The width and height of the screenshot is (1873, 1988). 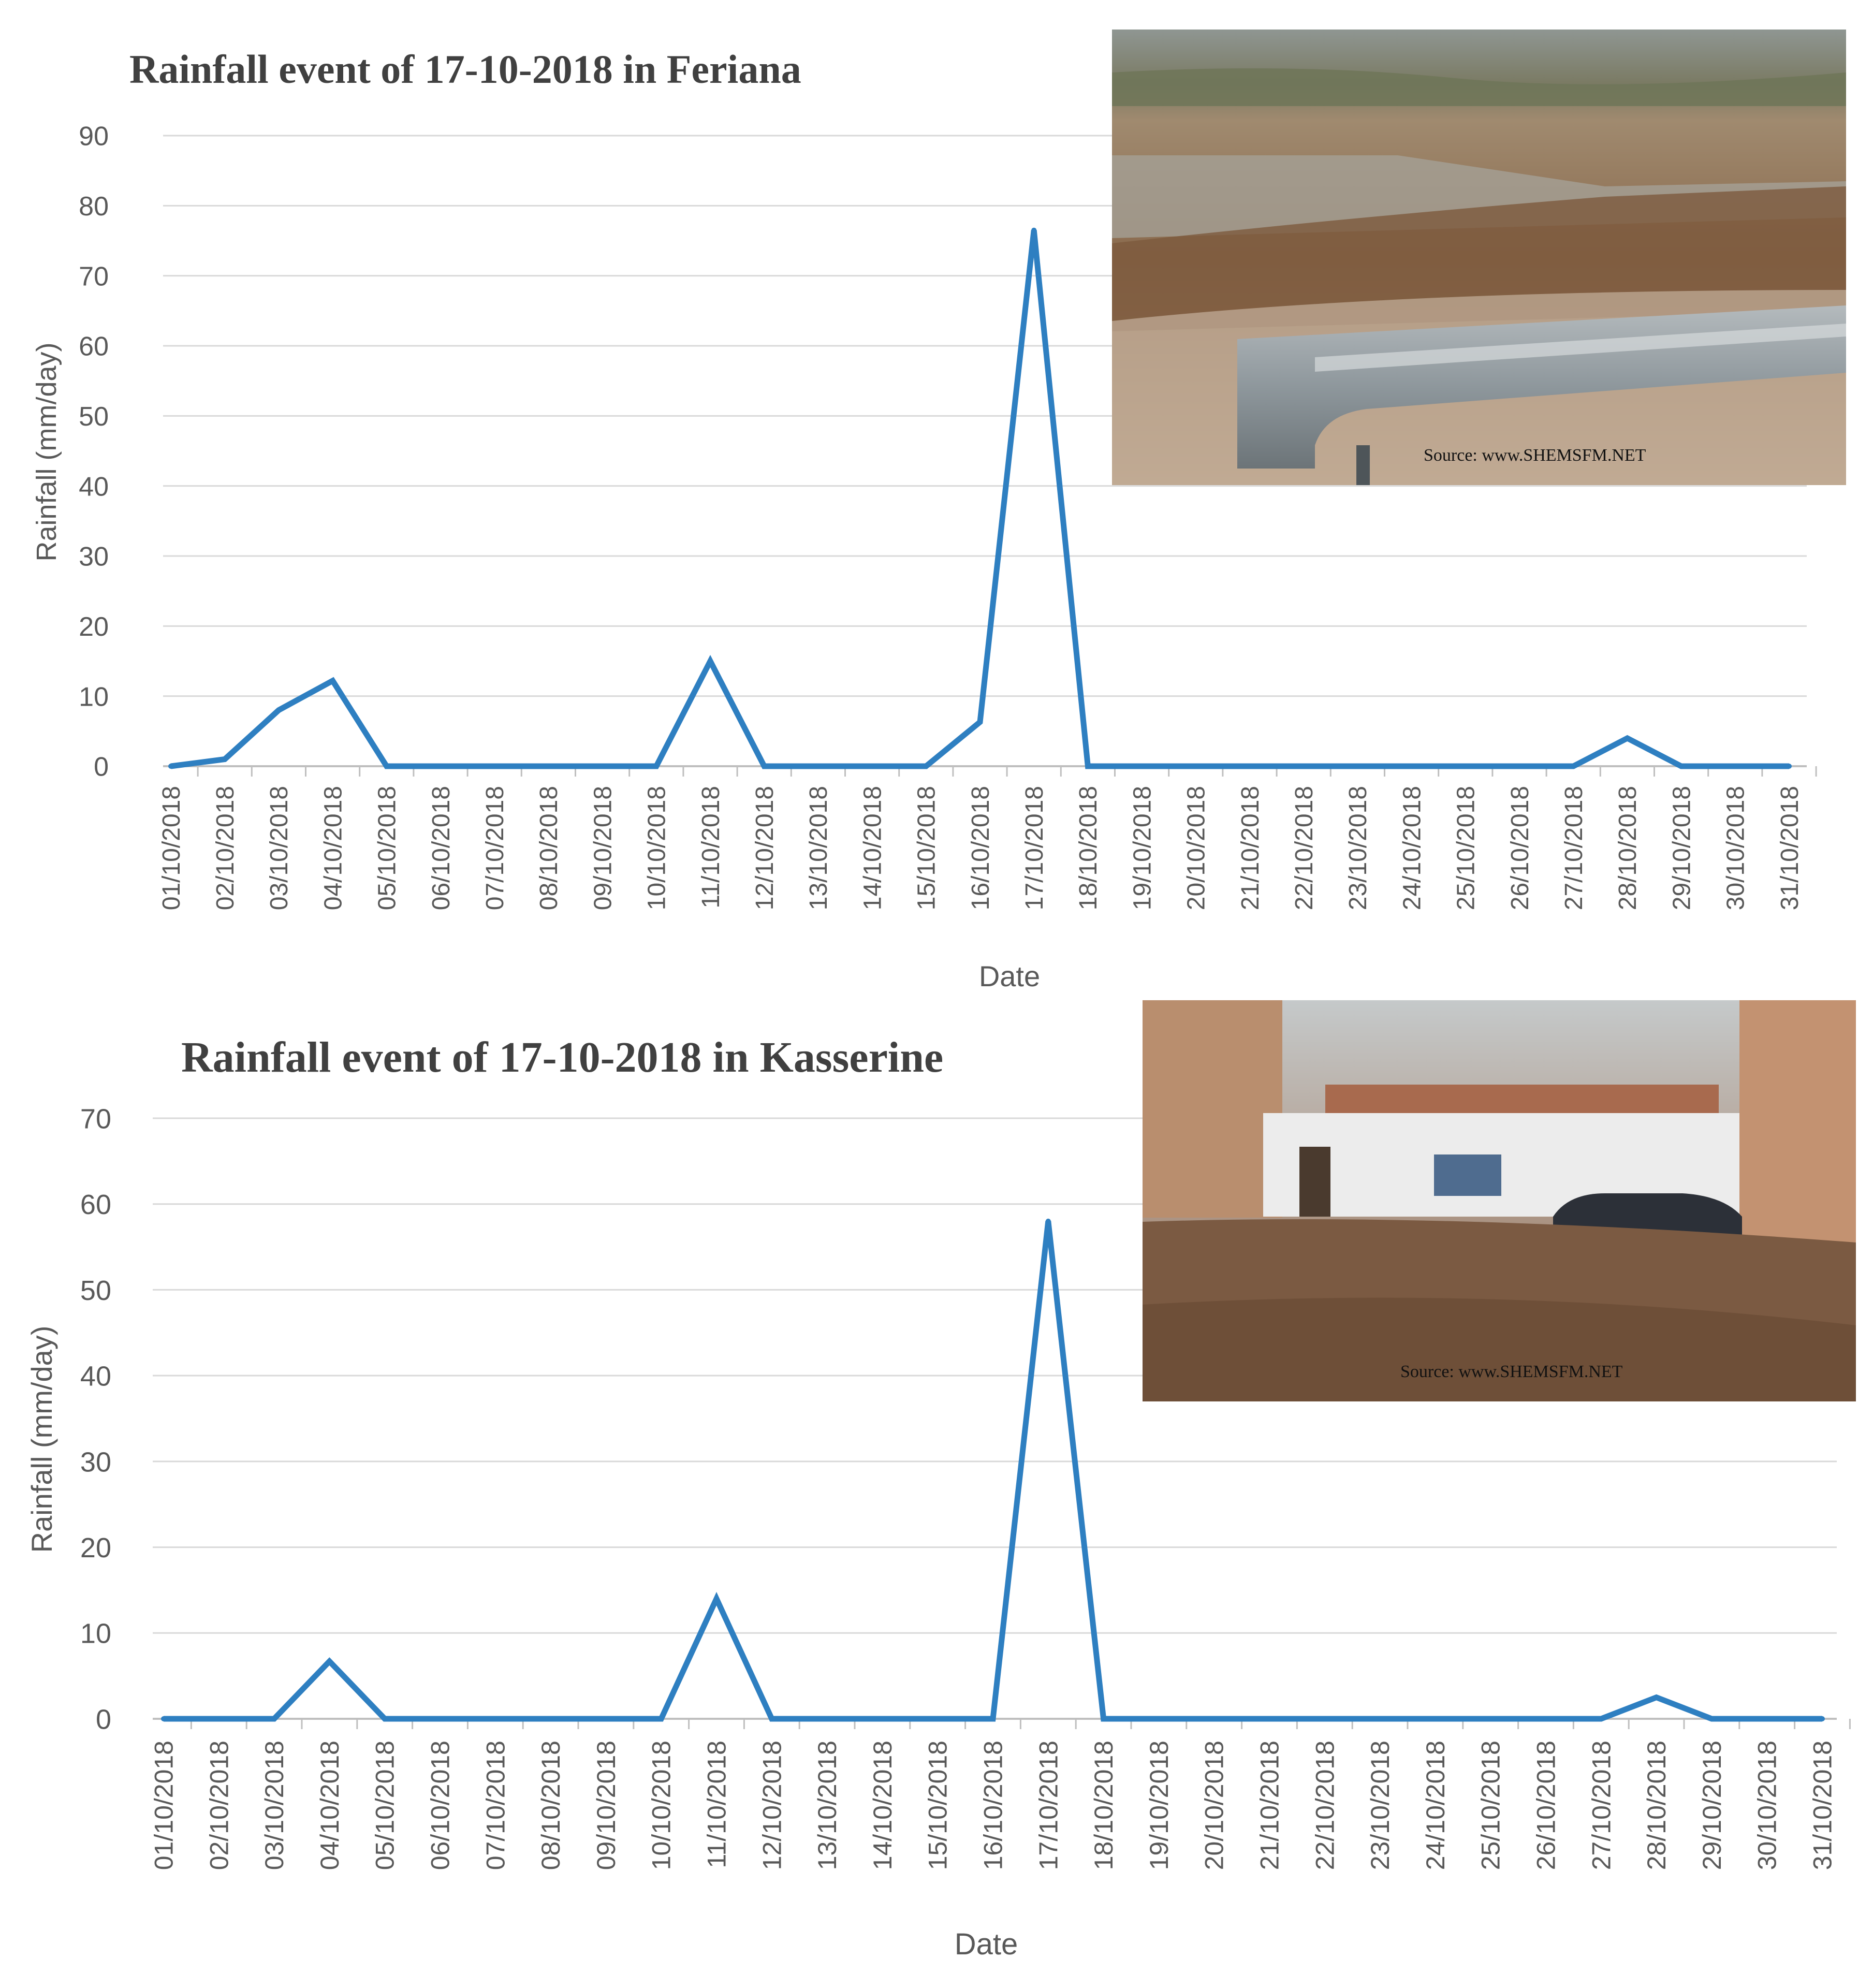 I want to click on y-tick-label: 70, so click(x=96, y=1118).